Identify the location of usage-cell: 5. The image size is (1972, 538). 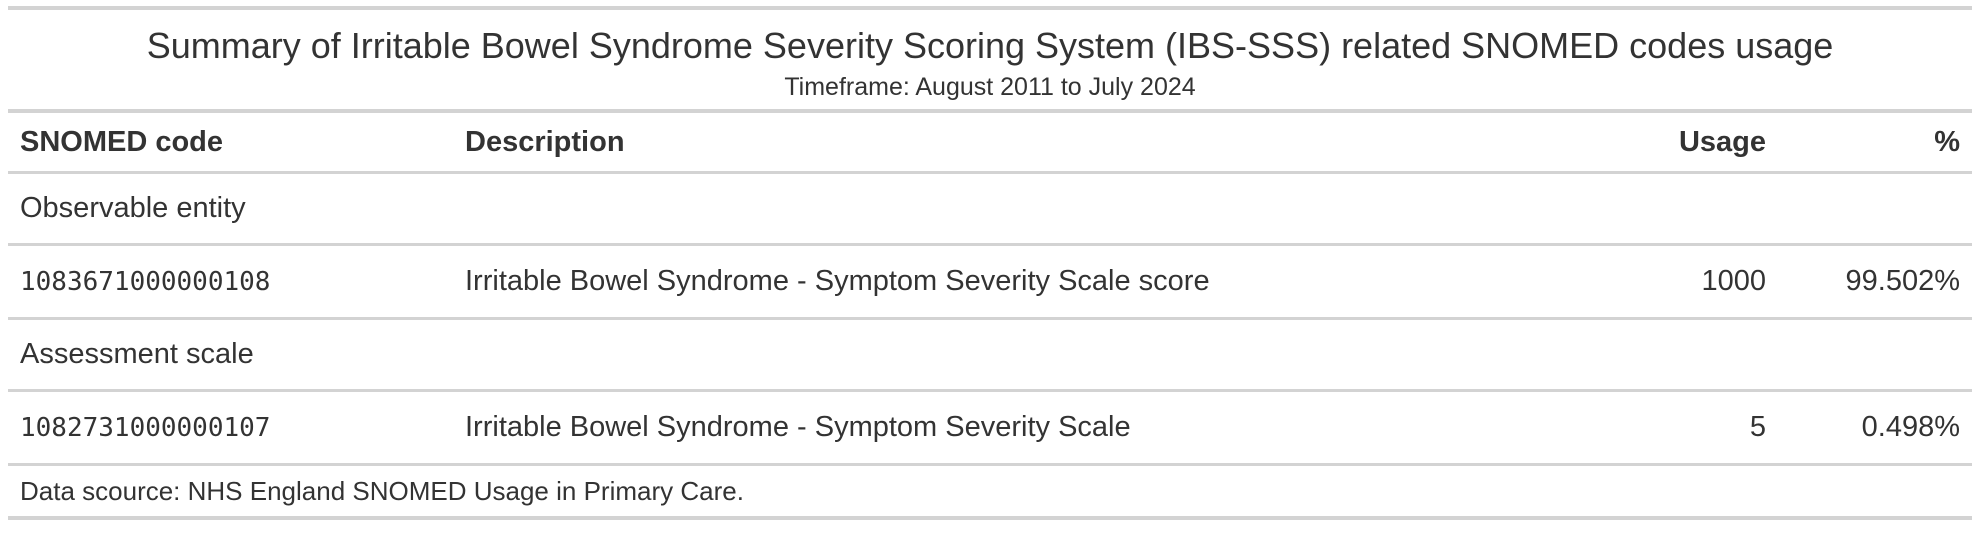
(1680, 428).